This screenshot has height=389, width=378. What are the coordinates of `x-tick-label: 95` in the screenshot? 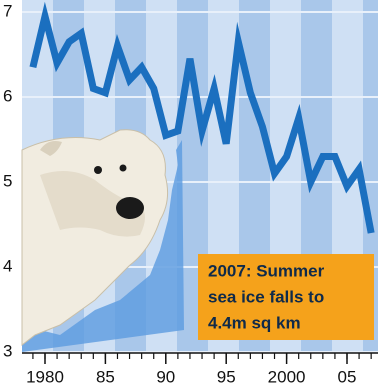 It's located at (226, 376).